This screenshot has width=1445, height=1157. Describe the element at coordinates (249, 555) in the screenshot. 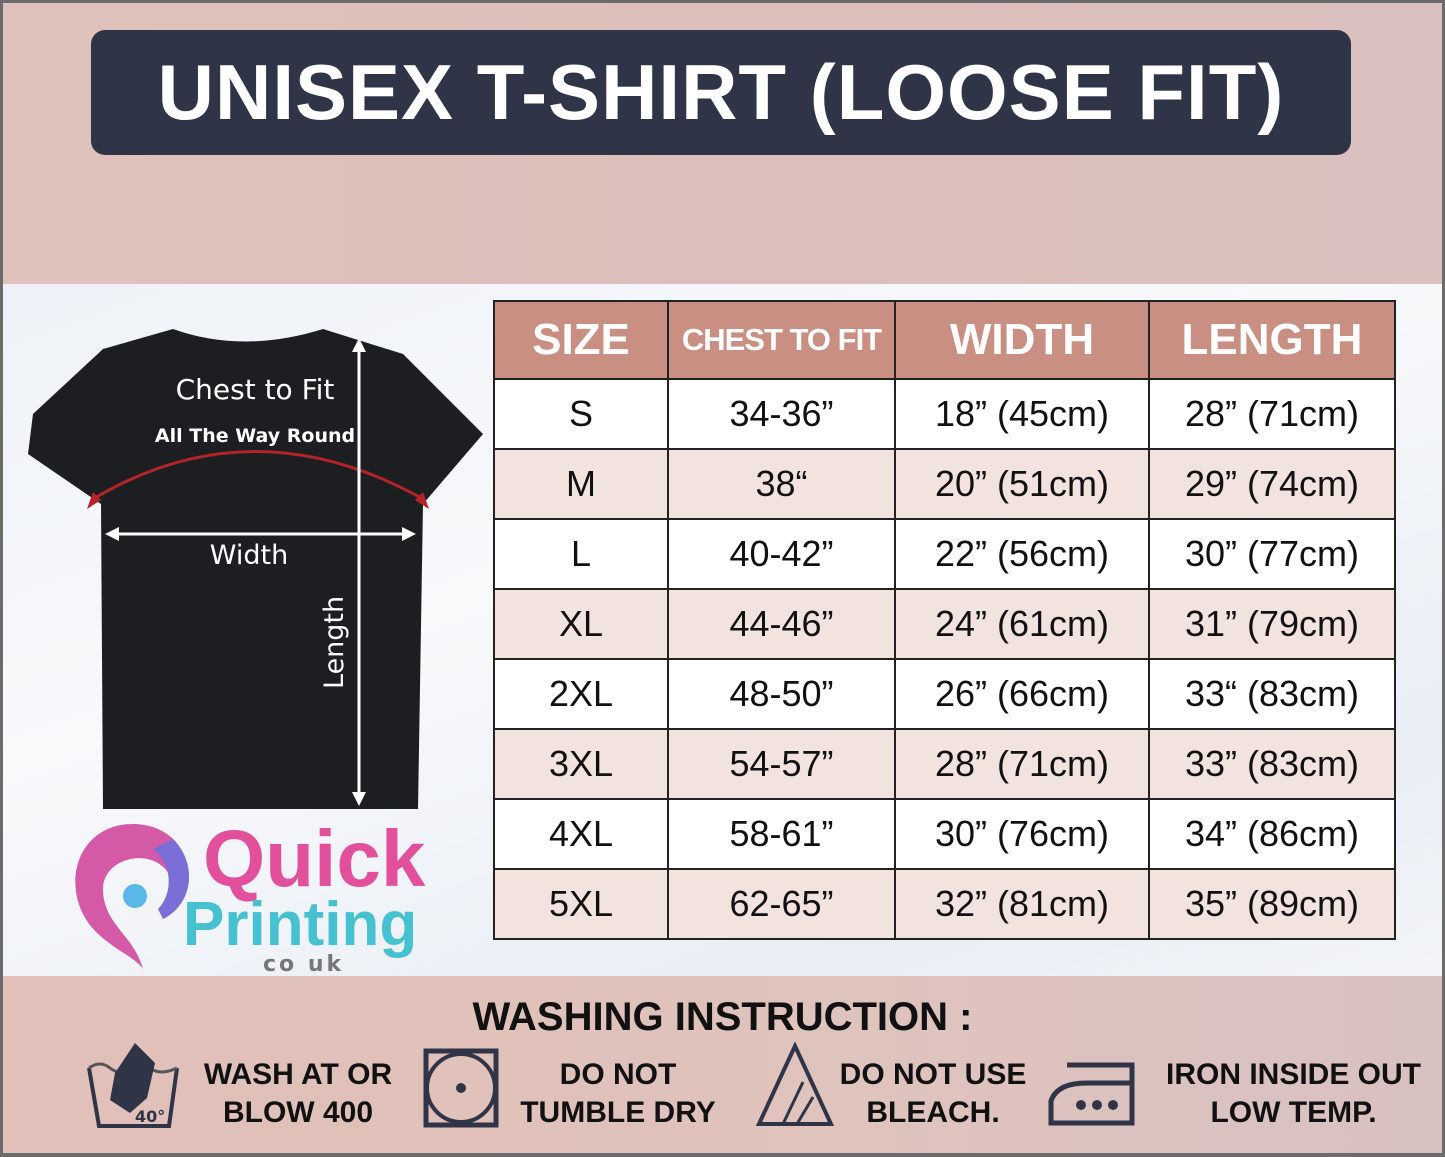

I see `width-label: Width` at that location.